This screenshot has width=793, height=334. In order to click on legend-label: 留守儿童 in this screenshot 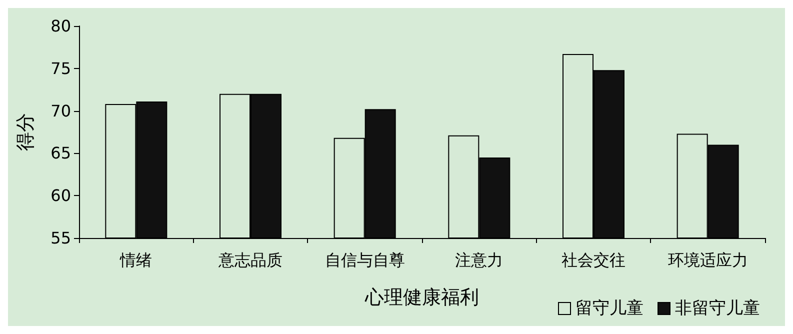, I will do `click(610, 308)`.